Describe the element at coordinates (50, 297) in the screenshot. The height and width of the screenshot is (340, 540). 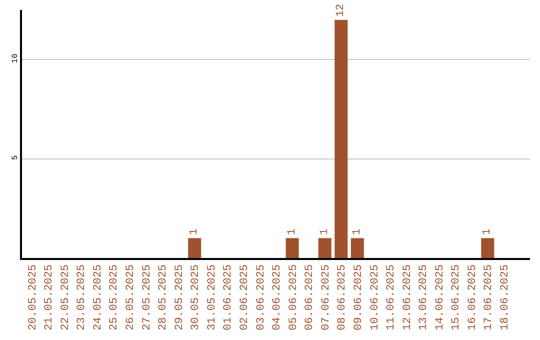
I see `x-tick-label: 21.05.2025` at that location.